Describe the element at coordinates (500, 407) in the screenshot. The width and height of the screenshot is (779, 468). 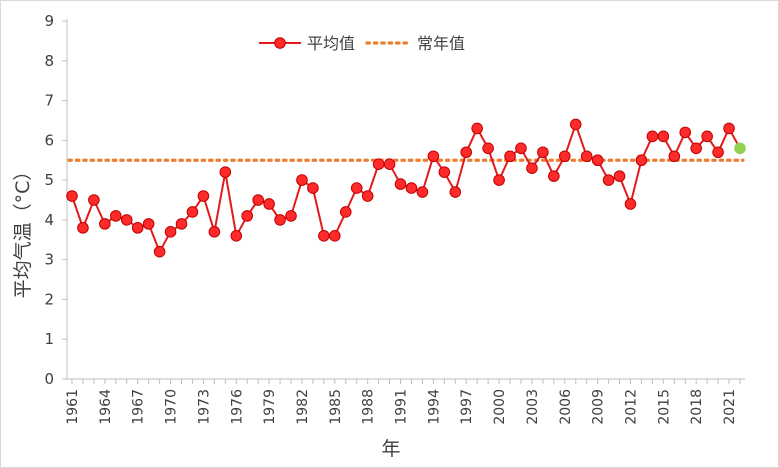
I see `x-tick-label: 2000` at that location.